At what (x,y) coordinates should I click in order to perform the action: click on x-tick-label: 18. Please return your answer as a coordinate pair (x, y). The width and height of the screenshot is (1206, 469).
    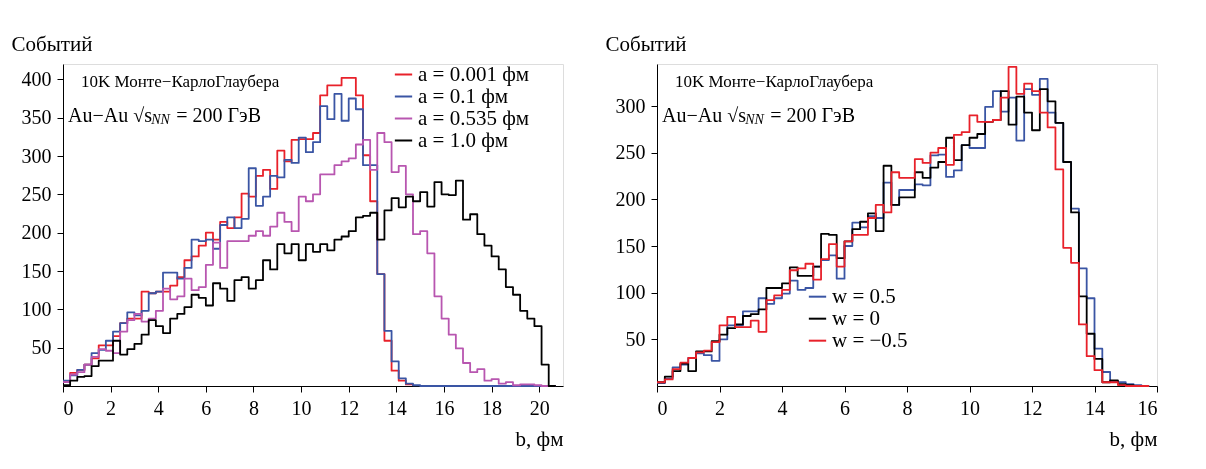
    Looking at the image, I should click on (492, 407).